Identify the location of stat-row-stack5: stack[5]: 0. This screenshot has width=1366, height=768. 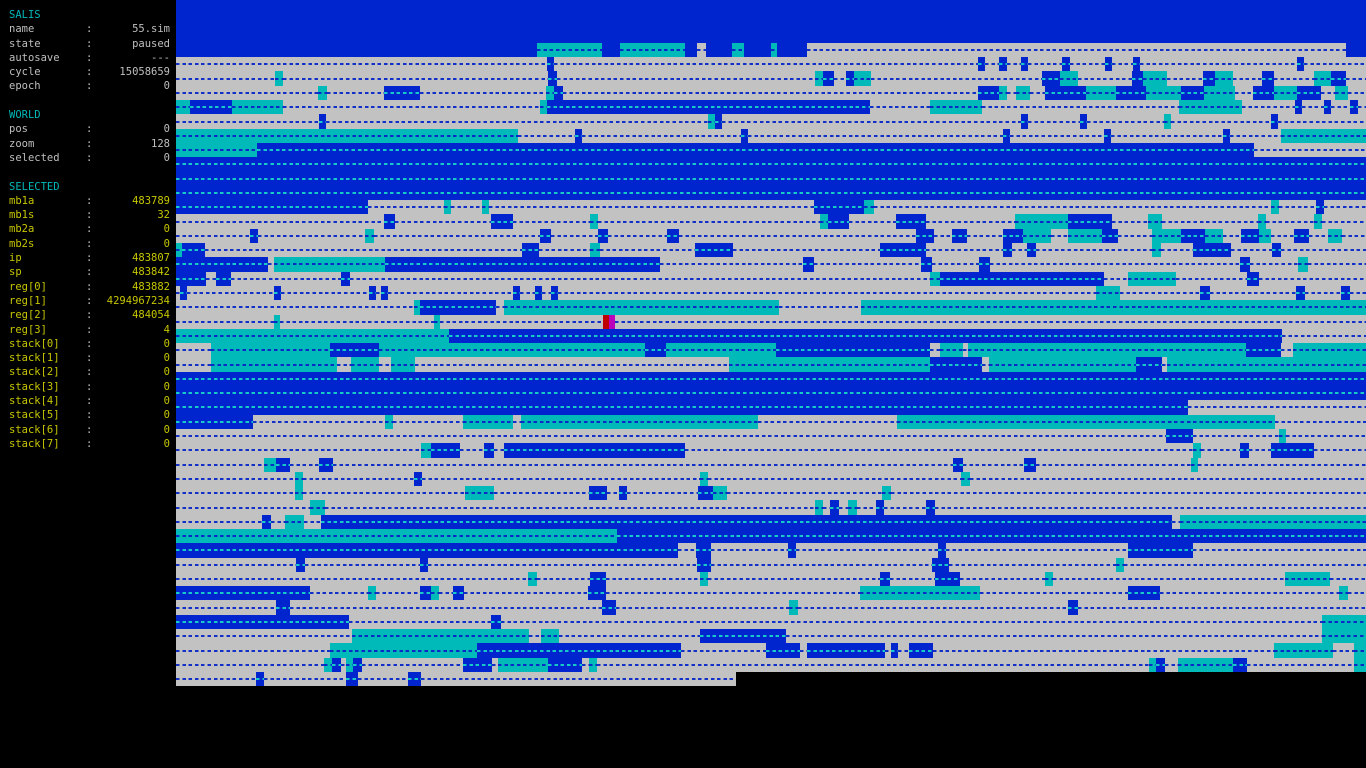
(88, 415).